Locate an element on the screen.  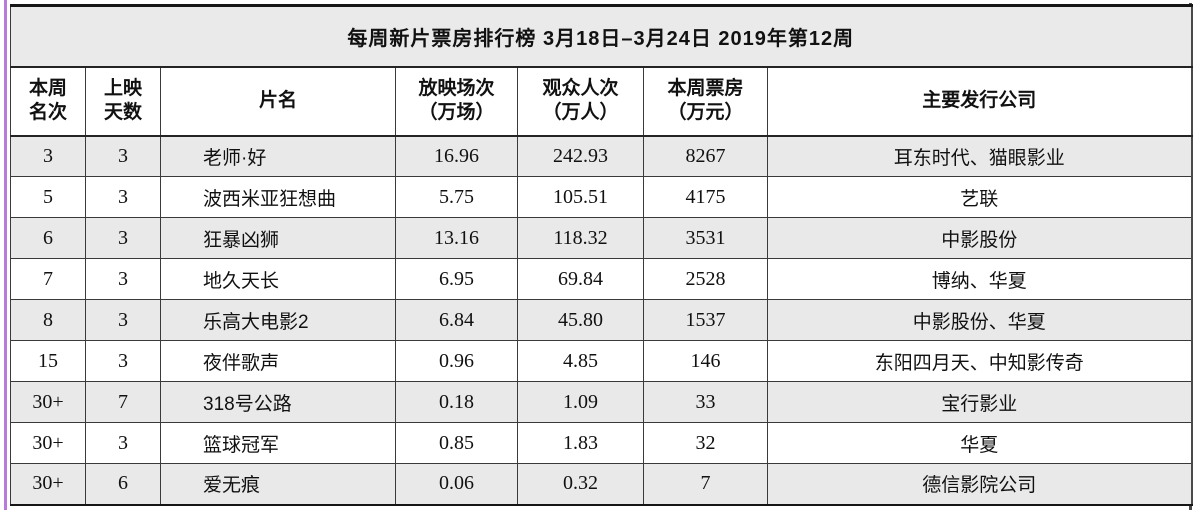
table-row: 30+ 3 篮球冠军 0.85 1.83 32 华夏 is located at coordinates (601, 443).